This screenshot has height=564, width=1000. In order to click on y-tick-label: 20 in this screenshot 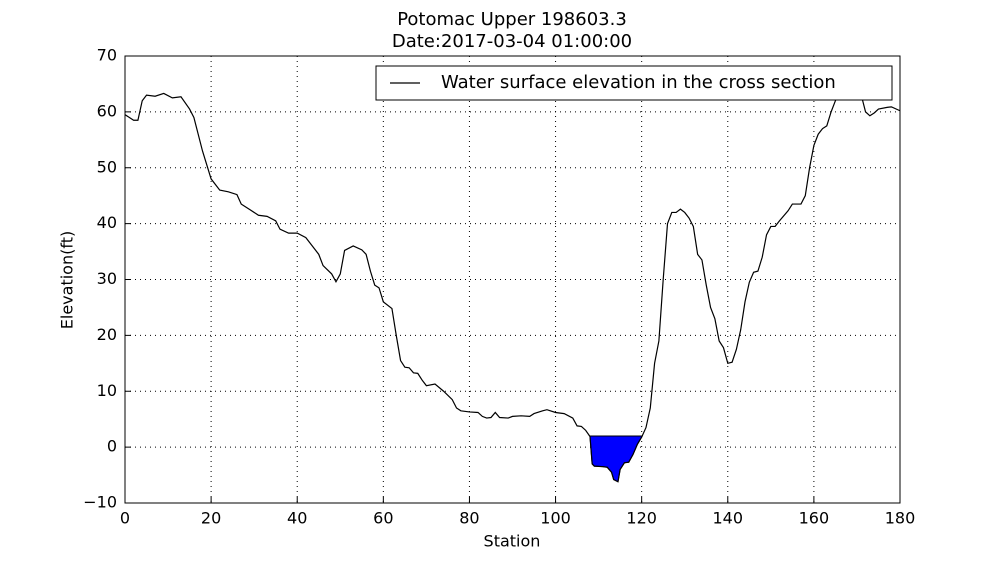, I will do `click(107, 334)`.